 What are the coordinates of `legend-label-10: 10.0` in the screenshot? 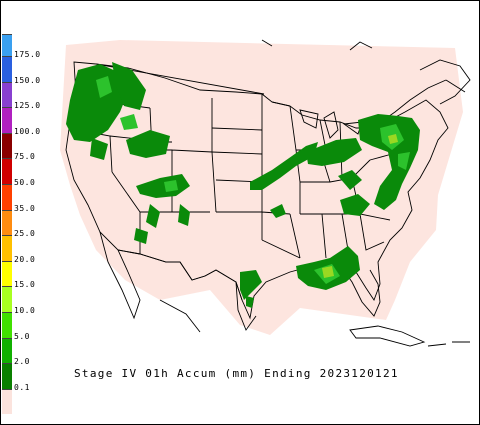 It's located at (25, 310).